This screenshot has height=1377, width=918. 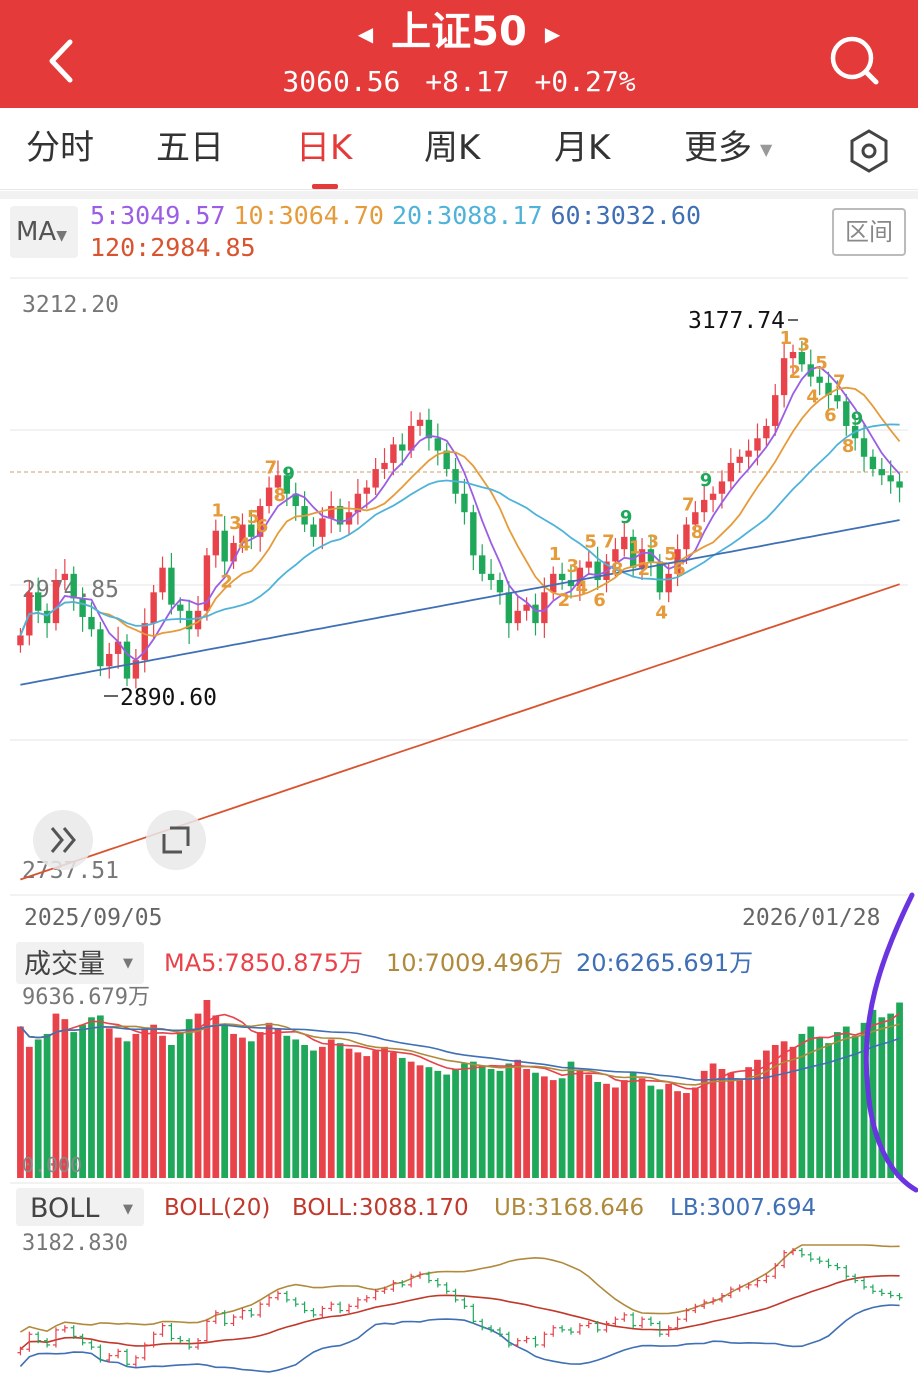 I want to click on chevron-down-icon: ▼, so click(x=128, y=1209).